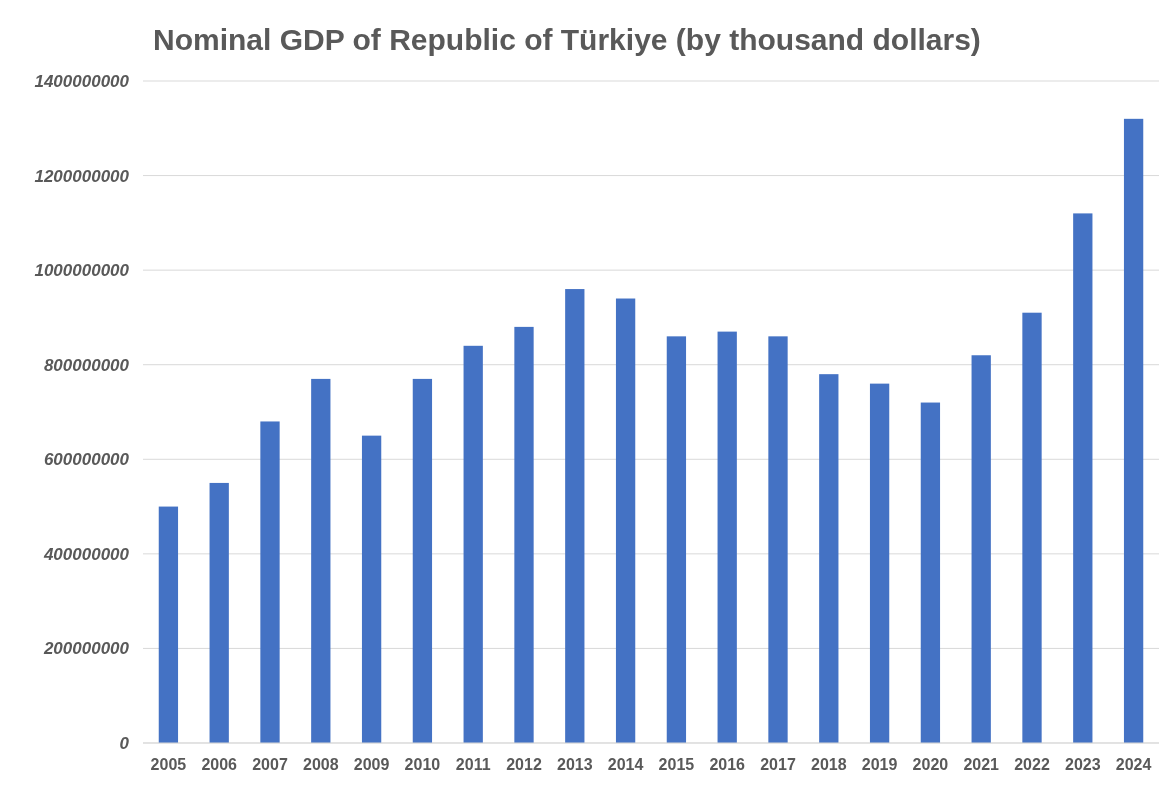 Image resolution: width=1173 pixels, height=791 pixels. I want to click on x-tick-label: 2008, so click(321, 764).